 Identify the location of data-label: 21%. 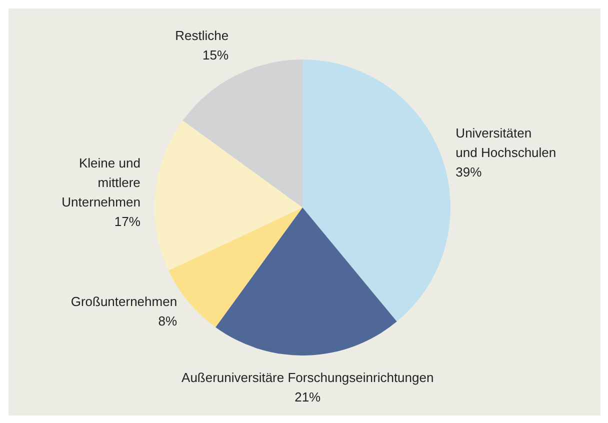
(308, 397).